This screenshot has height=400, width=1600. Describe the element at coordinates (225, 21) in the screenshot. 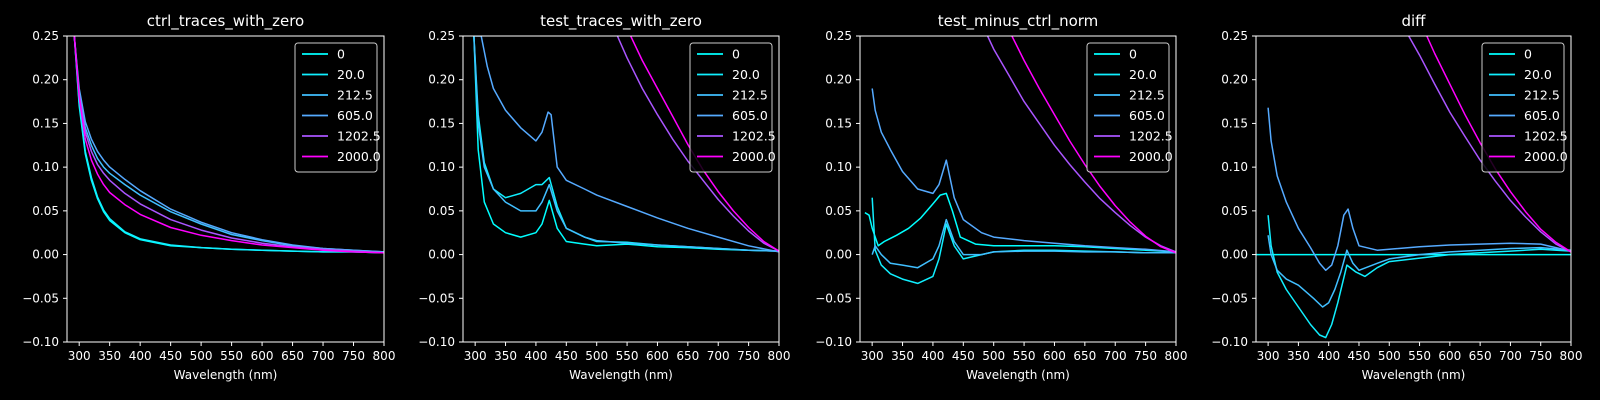

I see `chart-title: ctrl_traces_with_zero` at that location.